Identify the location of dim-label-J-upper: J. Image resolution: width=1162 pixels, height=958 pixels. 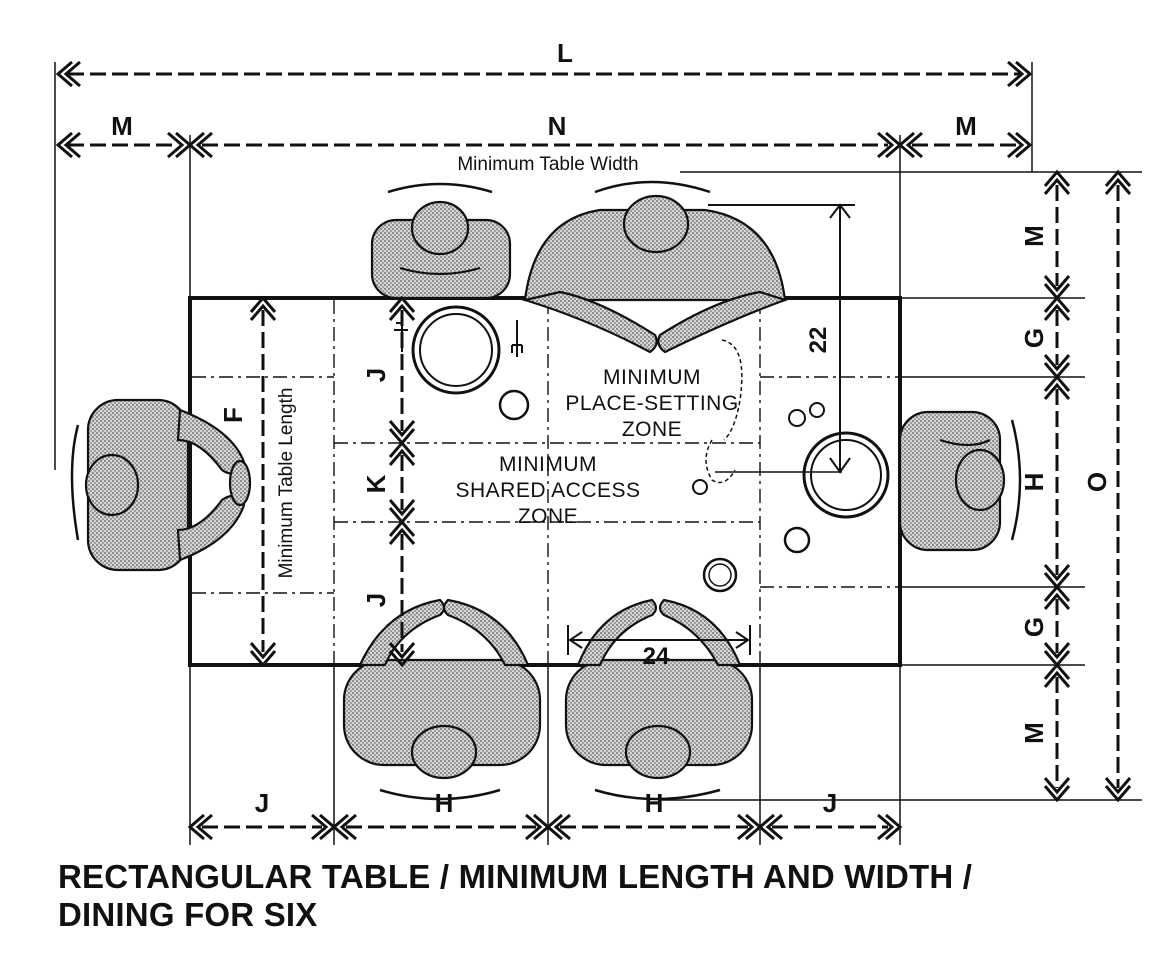
(376, 375).